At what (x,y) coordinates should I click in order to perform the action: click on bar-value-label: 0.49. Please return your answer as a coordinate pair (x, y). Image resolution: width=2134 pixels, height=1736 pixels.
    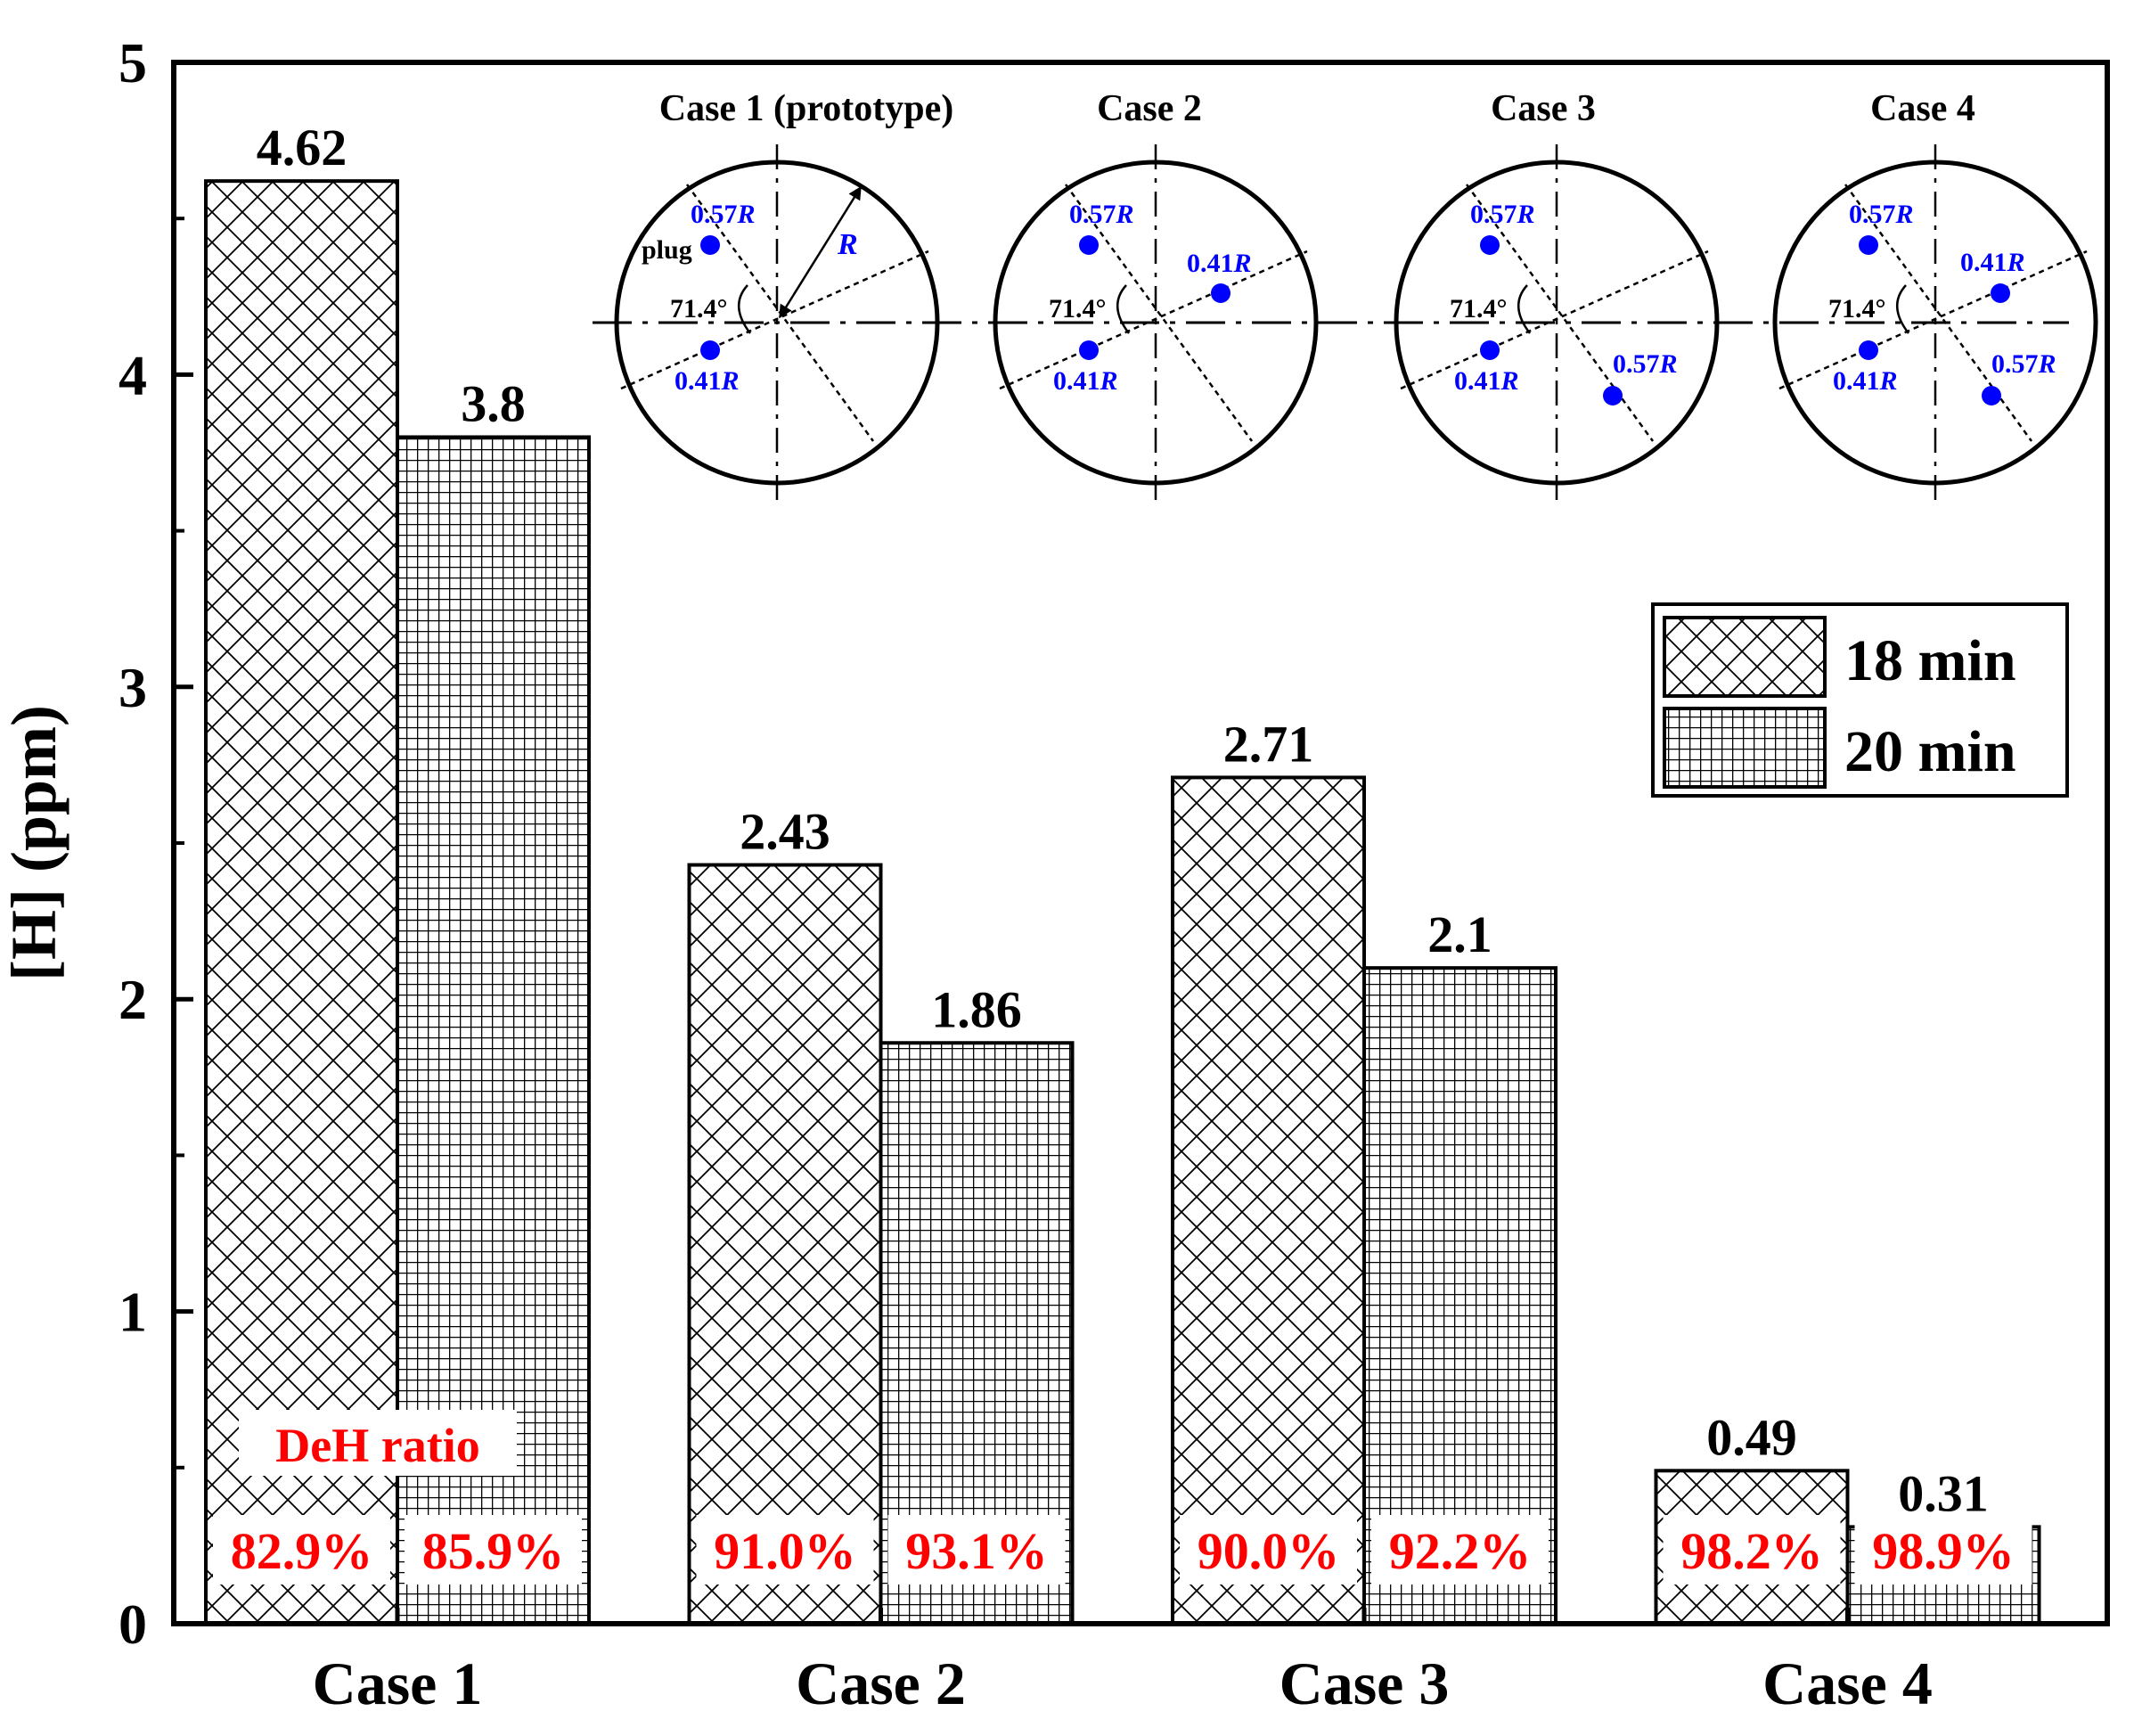
    Looking at the image, I should click on (1751, 1437).